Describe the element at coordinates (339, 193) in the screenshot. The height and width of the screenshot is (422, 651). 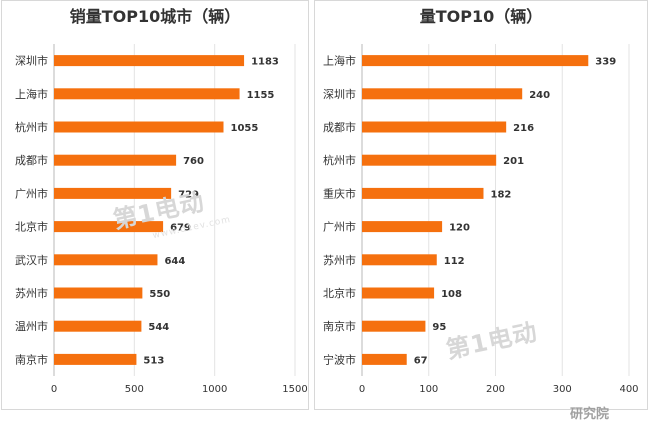
I see `category-label: 重庆市` at that location.